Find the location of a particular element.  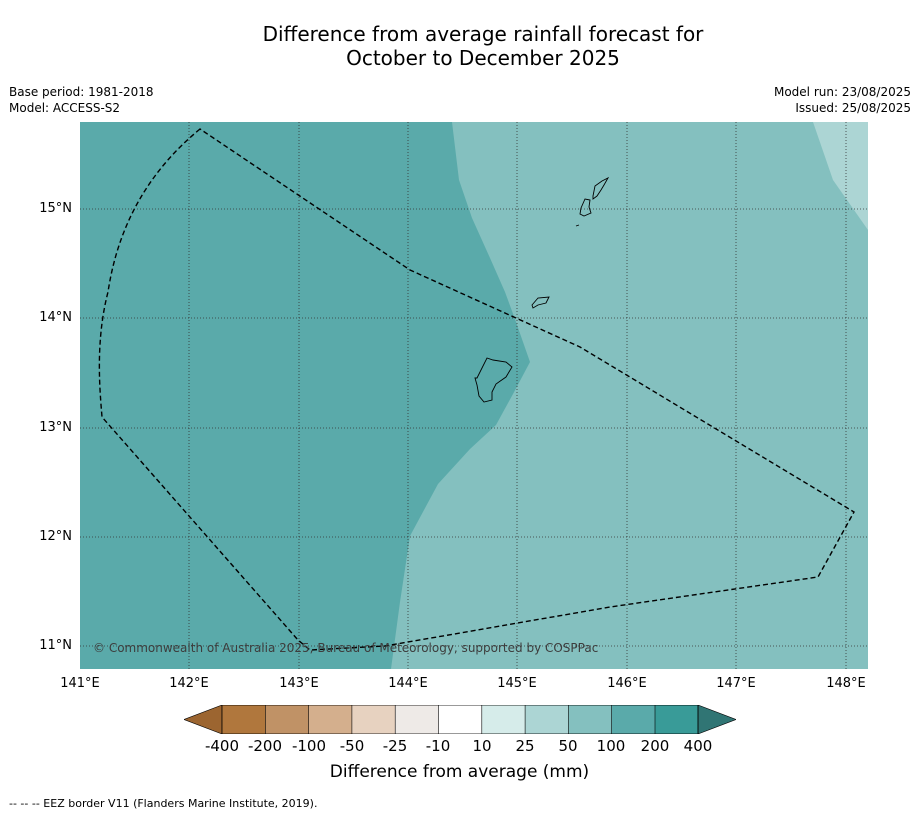

guam-island is located at coordinates (493, 380).